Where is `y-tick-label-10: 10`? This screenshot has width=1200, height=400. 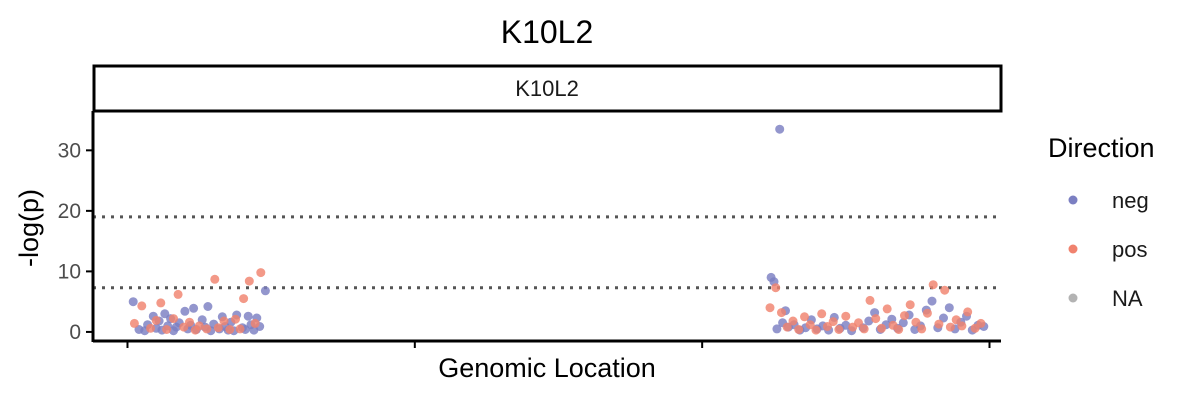 y-tick-label-10: 10 is located at coordinates (69, 271).